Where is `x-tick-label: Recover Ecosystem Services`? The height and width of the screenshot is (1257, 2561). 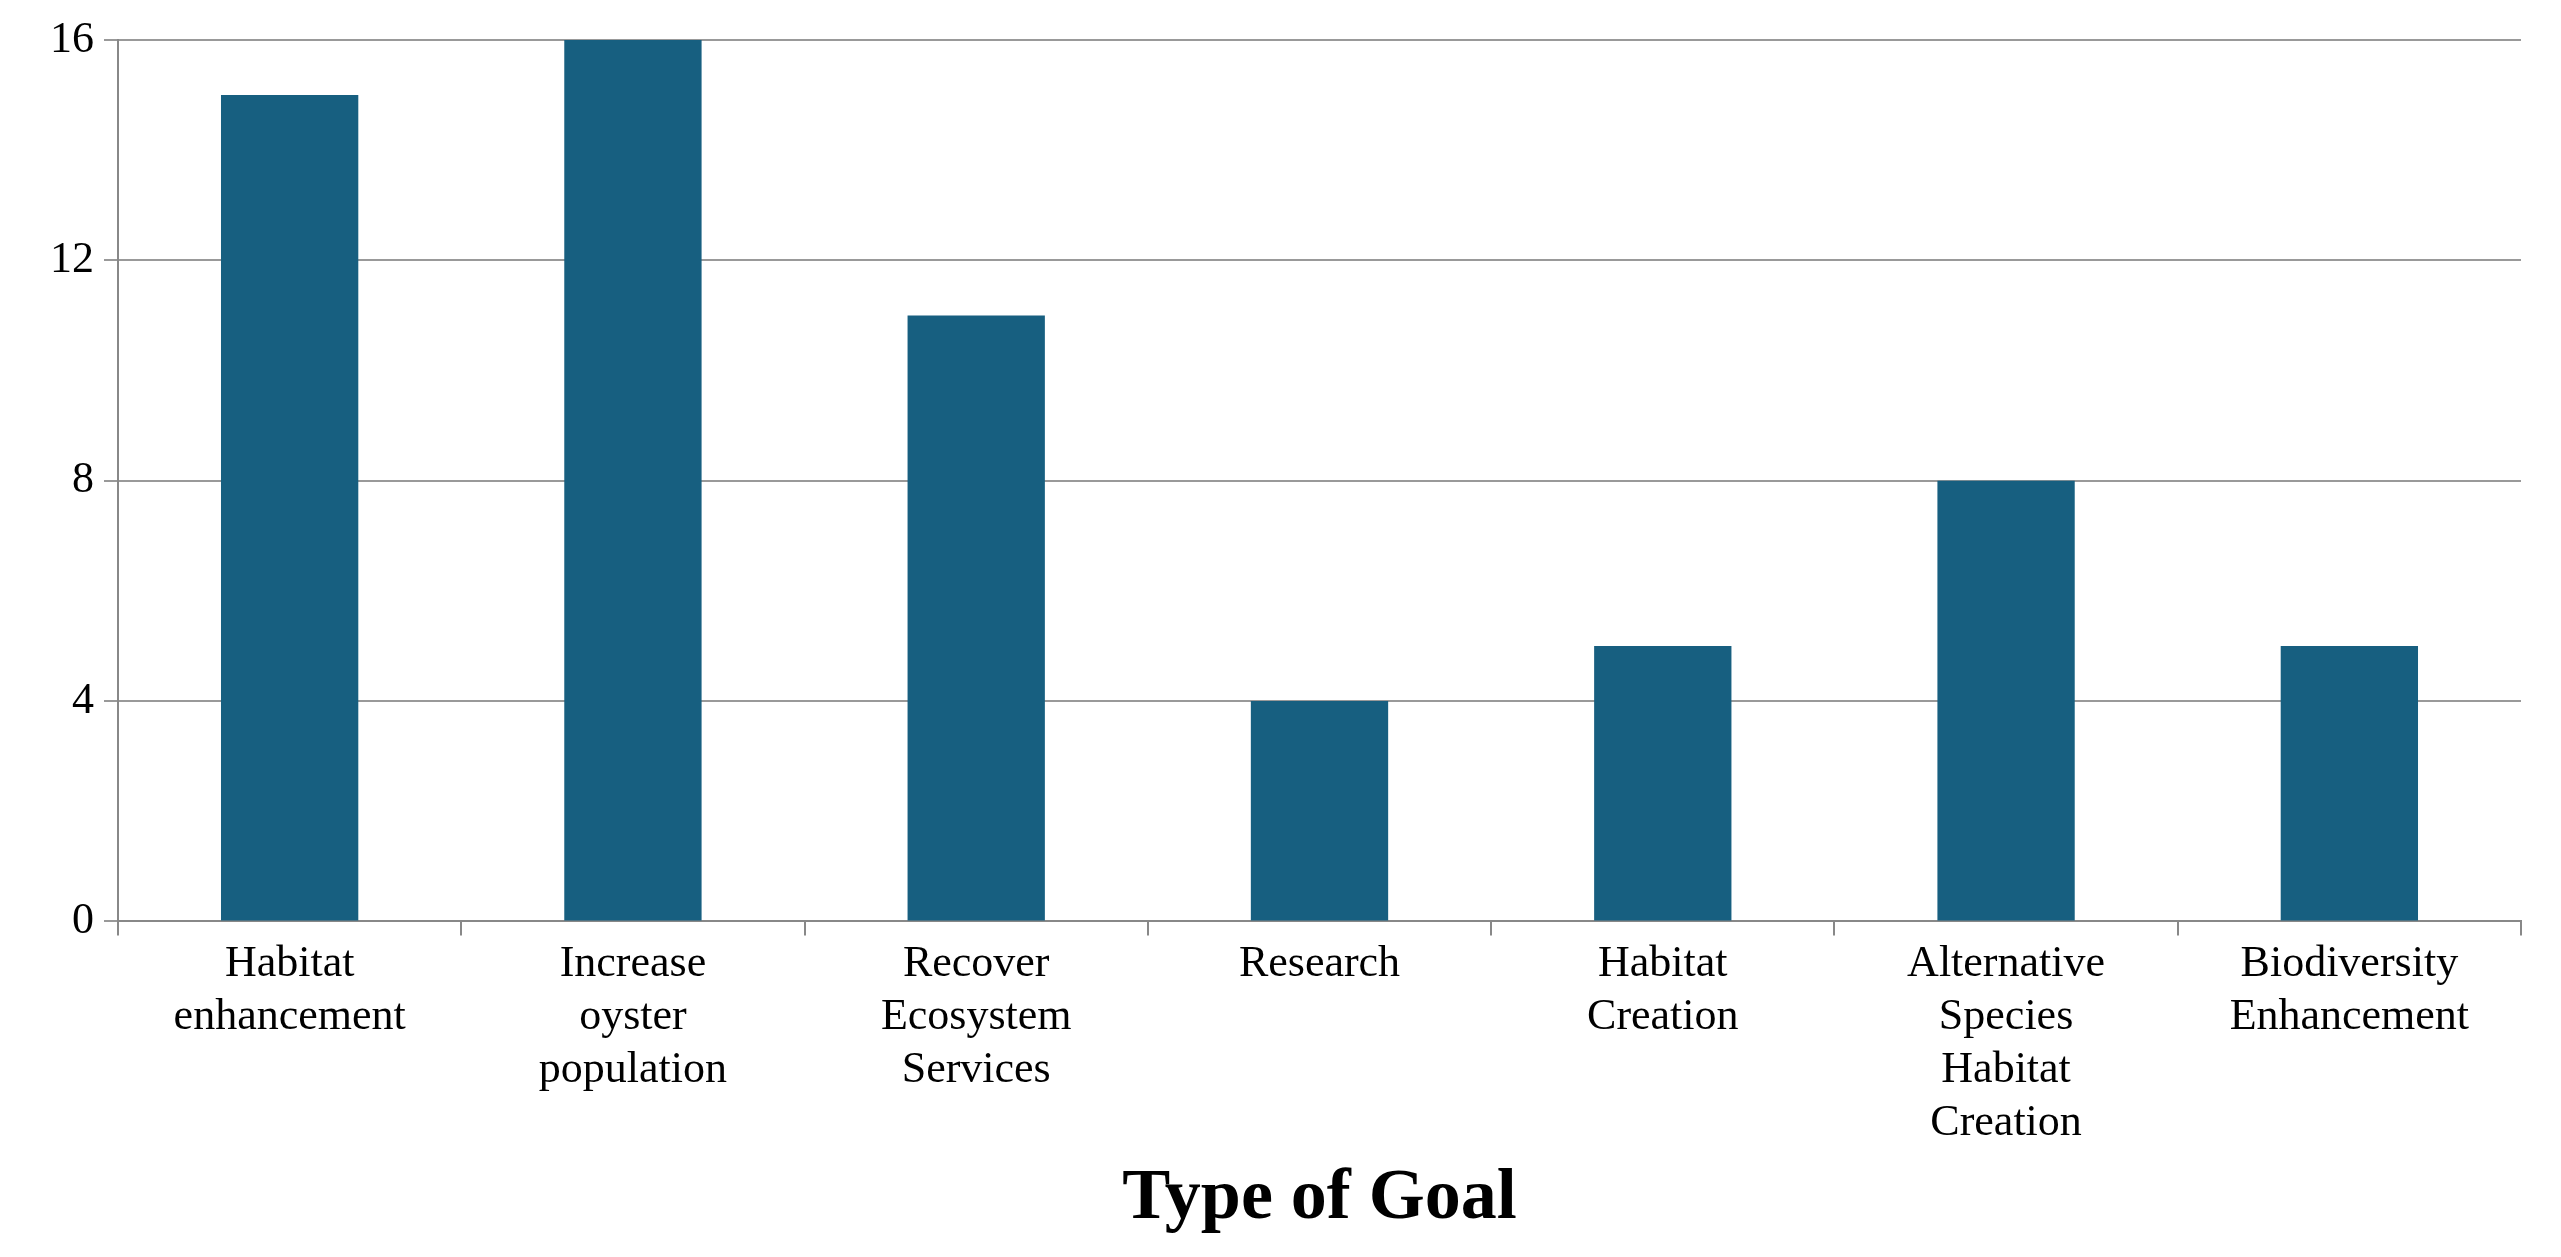
x-tick-label: Recover Ecosystem Services is located at coordinates (976, 1014).